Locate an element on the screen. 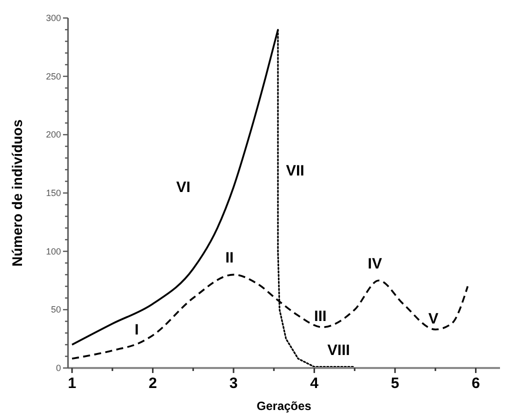  y-tick-label: 200 is located at coordinates (53, 135).